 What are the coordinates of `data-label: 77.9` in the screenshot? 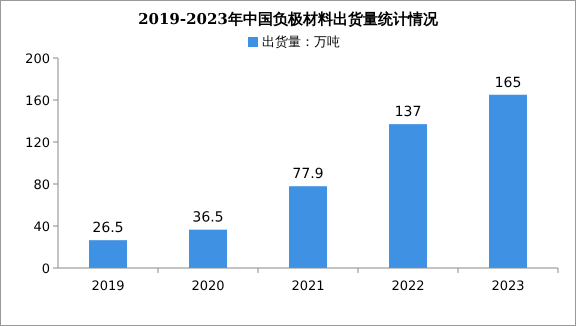 It's located at (308, 174).